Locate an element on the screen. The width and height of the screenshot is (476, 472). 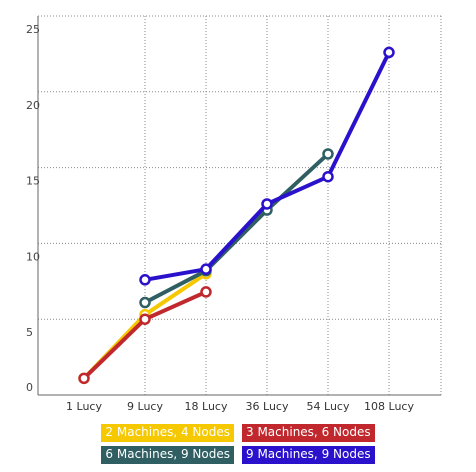
x-tick-label-1: 9 Lucy is located at coordinates (145, 406).